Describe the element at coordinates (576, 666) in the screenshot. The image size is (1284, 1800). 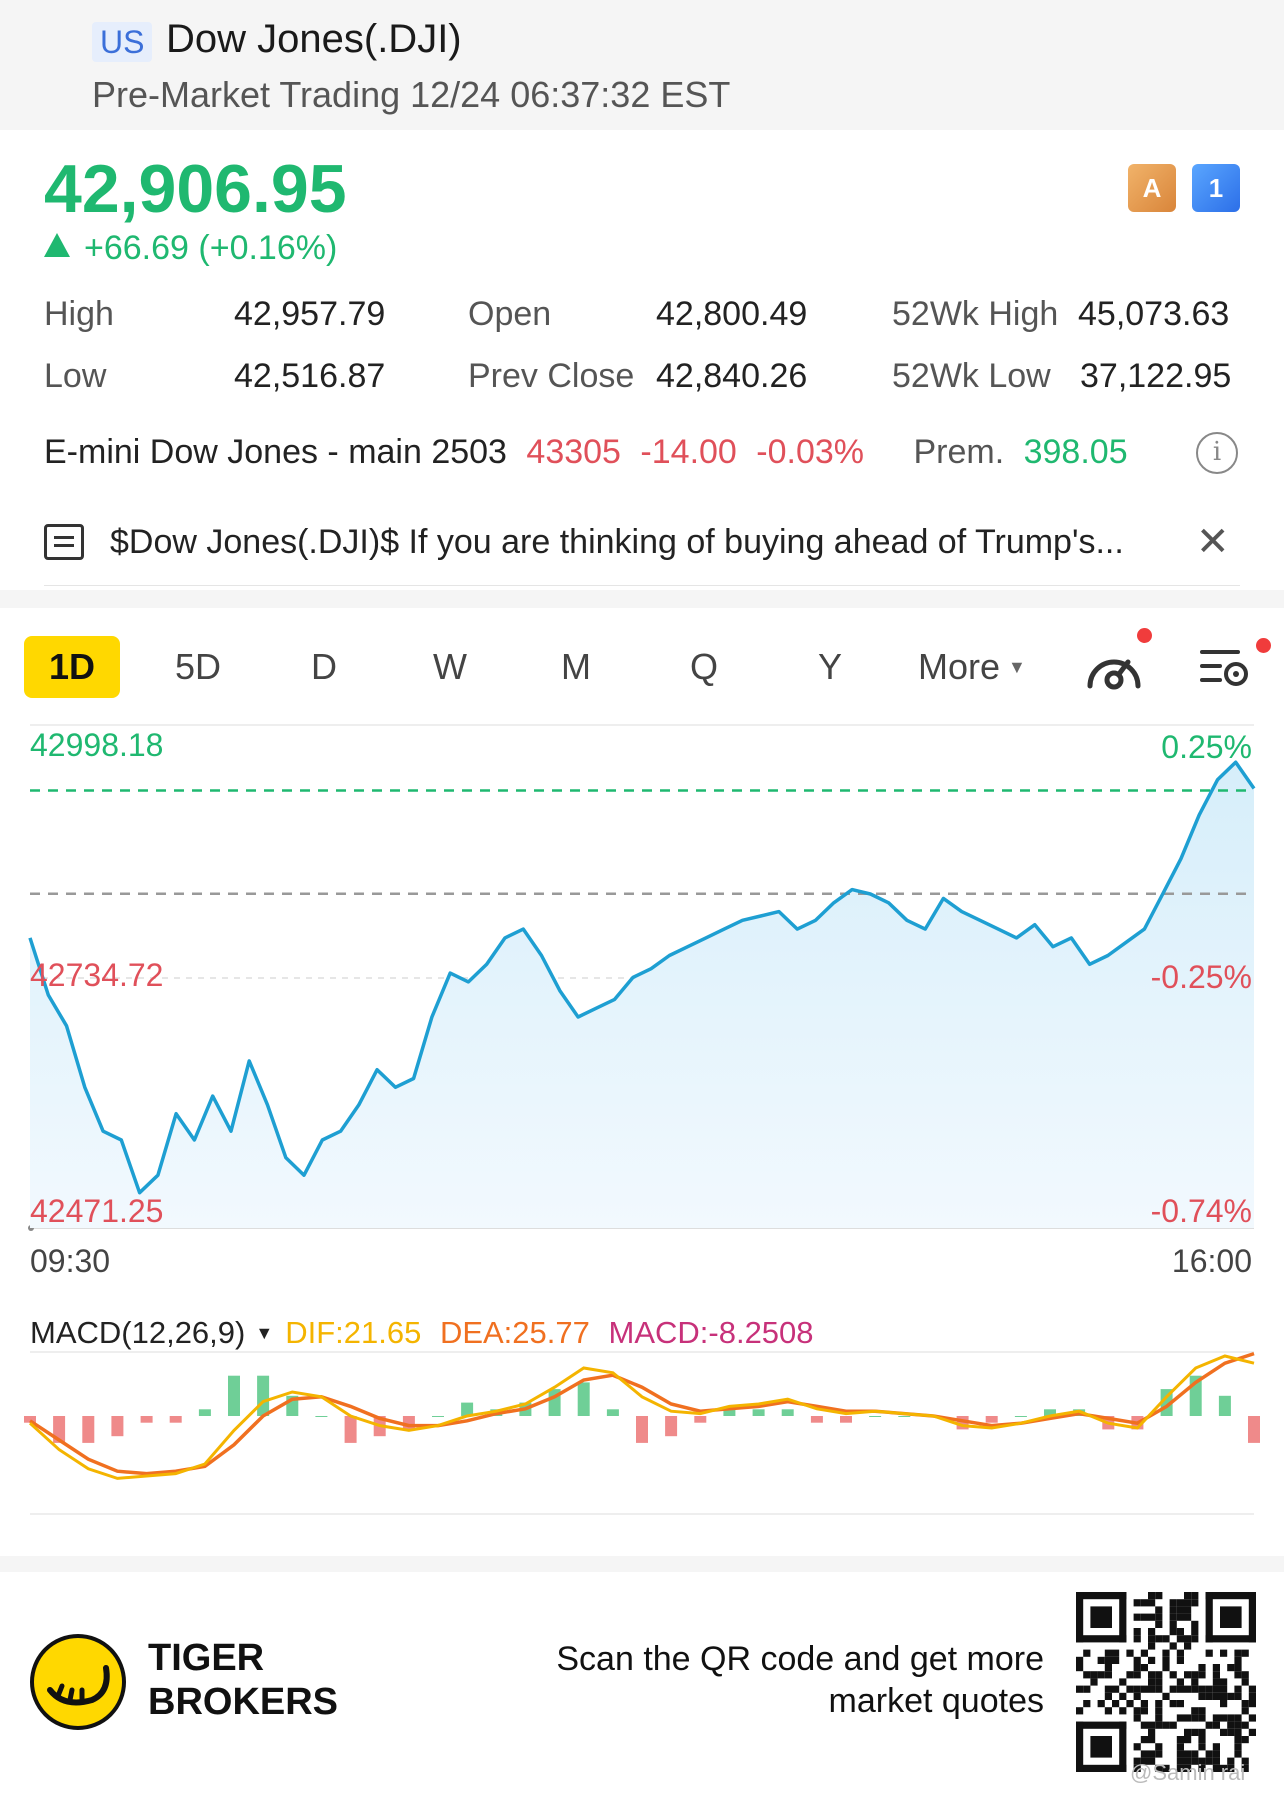
I see `tab-m: M` at that location.